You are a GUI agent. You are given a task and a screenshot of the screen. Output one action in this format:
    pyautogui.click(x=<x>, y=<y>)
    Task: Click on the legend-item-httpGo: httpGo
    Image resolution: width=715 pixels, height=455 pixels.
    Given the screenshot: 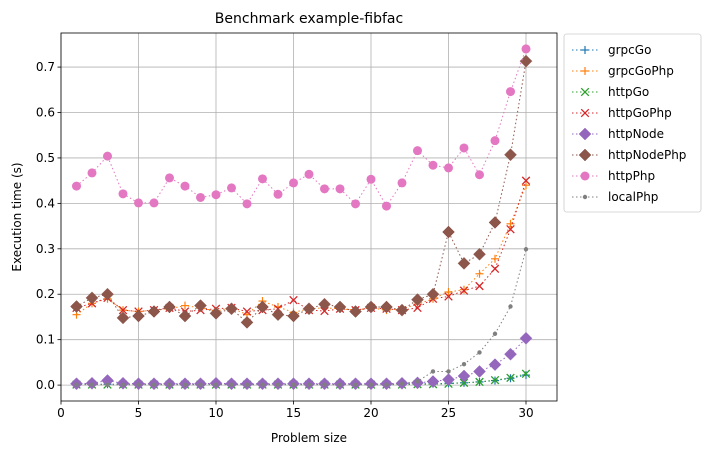 What is the action you would take?
    pyautogui.click(x=610, y=92)
    